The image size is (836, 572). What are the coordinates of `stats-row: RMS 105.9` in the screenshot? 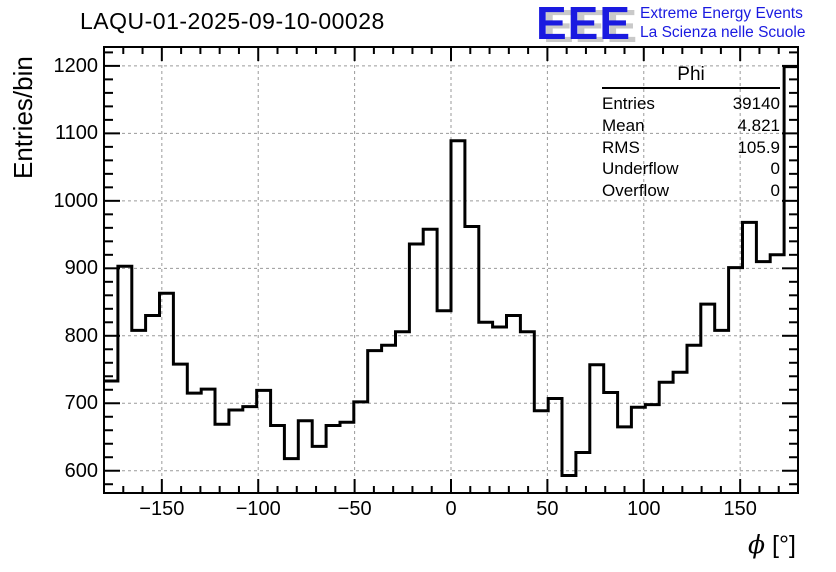 It's located at (691, 148).